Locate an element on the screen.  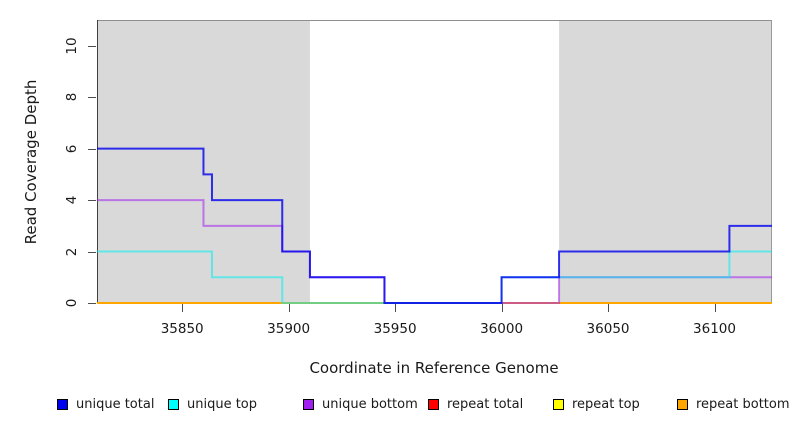
legend-label: repeat total is located at coordinates (485, 404).